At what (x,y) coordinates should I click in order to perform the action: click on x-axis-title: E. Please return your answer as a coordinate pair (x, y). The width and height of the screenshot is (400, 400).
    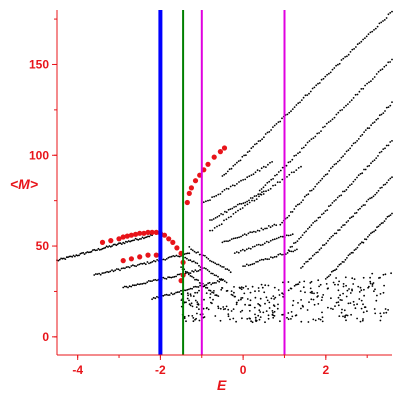
    Looking at the image, I should click on (222, 385).